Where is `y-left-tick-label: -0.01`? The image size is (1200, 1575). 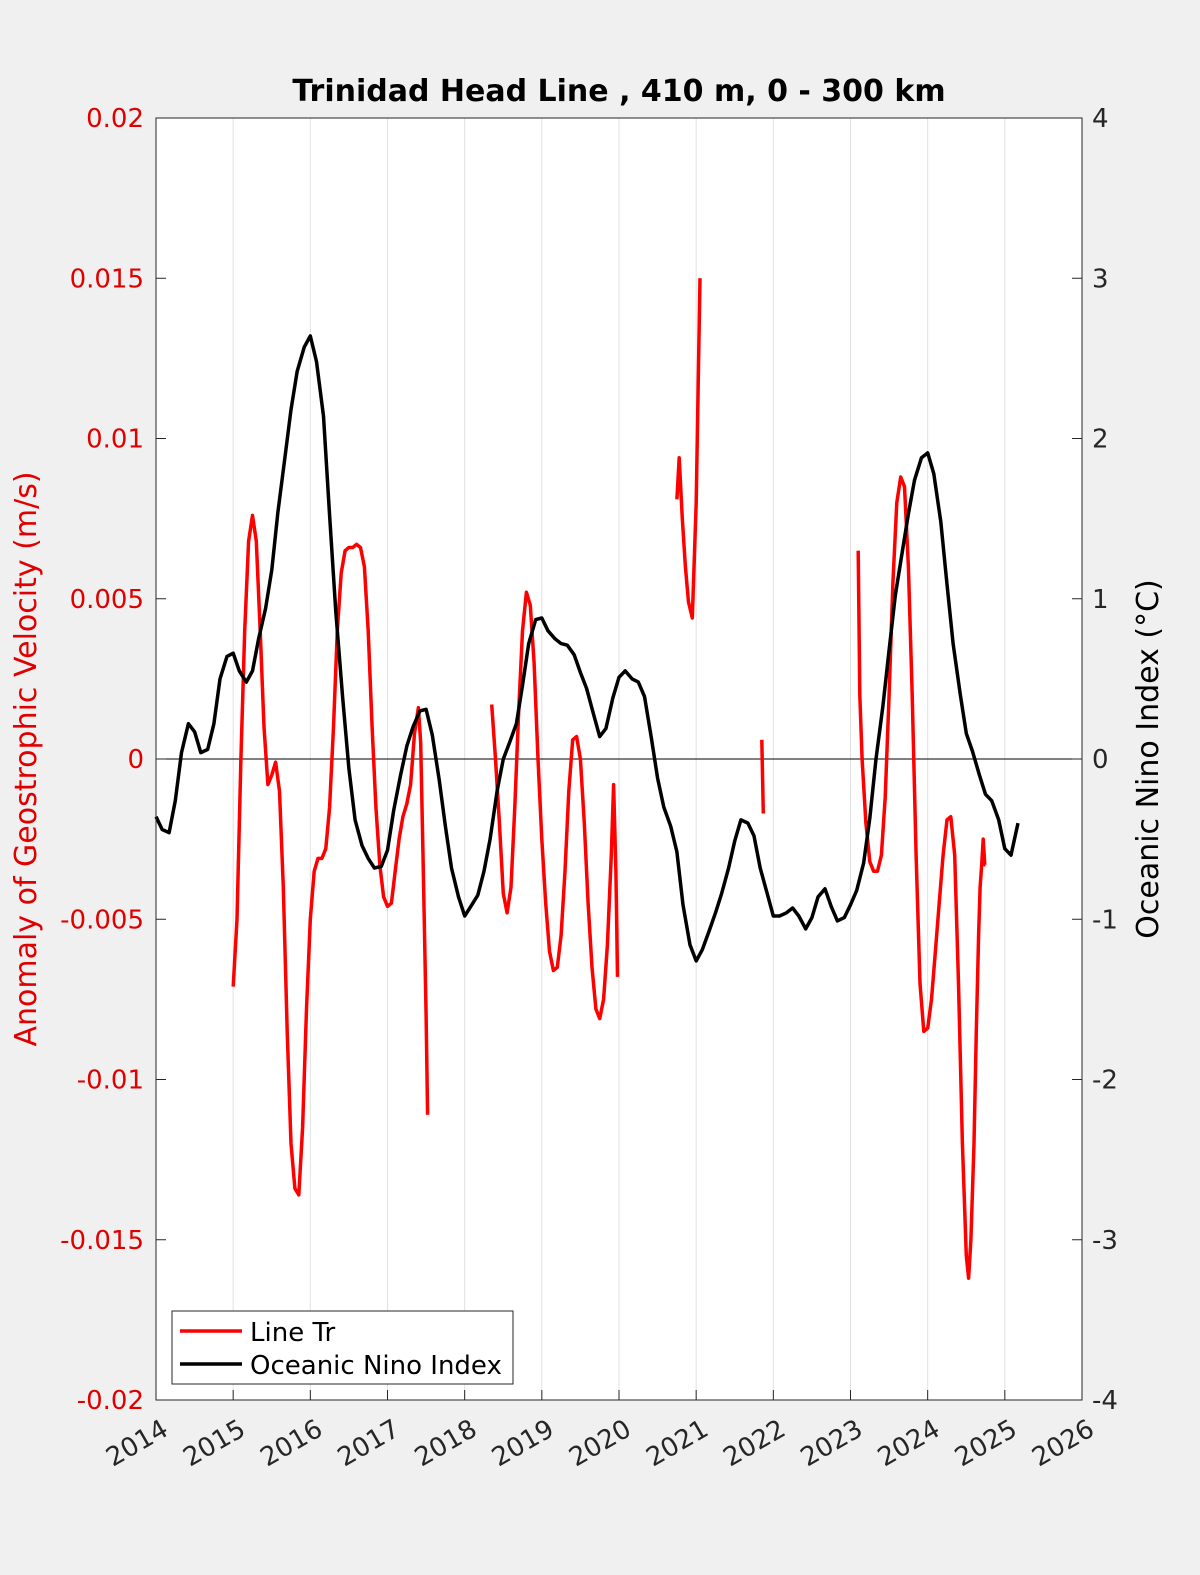 y-left-tick-label: -0.01 is located at coordinates (110, 1081).